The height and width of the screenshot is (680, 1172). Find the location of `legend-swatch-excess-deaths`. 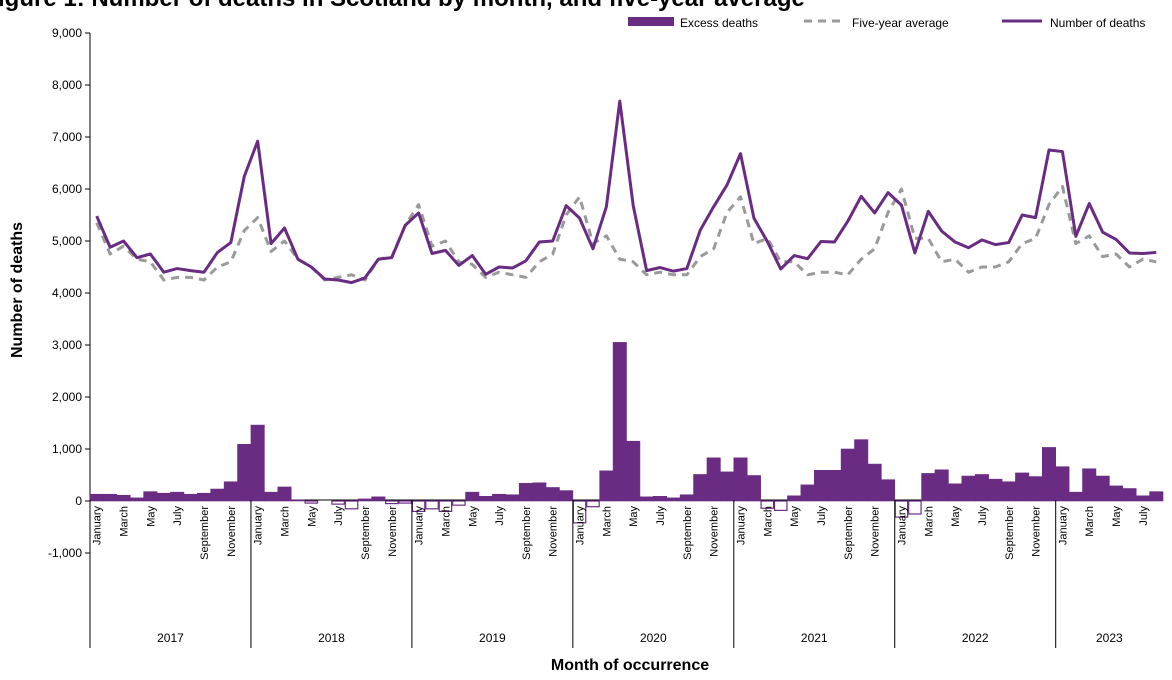

legend-swatch-excess-deaths is located at coordinates (651, 21).